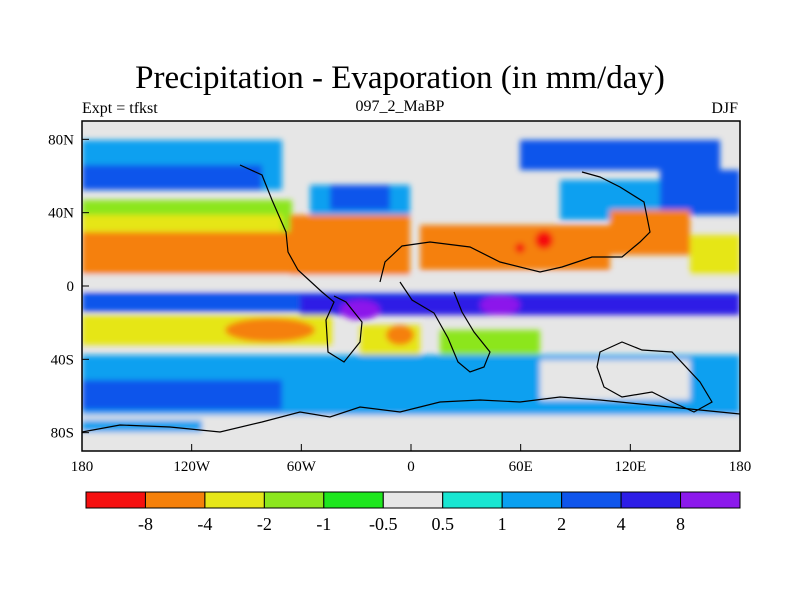 This screenshot has width=800, height=600. Describe the element at coordinates (192, 253) in the screenshot. I see `north-pacific-dry` at that location.